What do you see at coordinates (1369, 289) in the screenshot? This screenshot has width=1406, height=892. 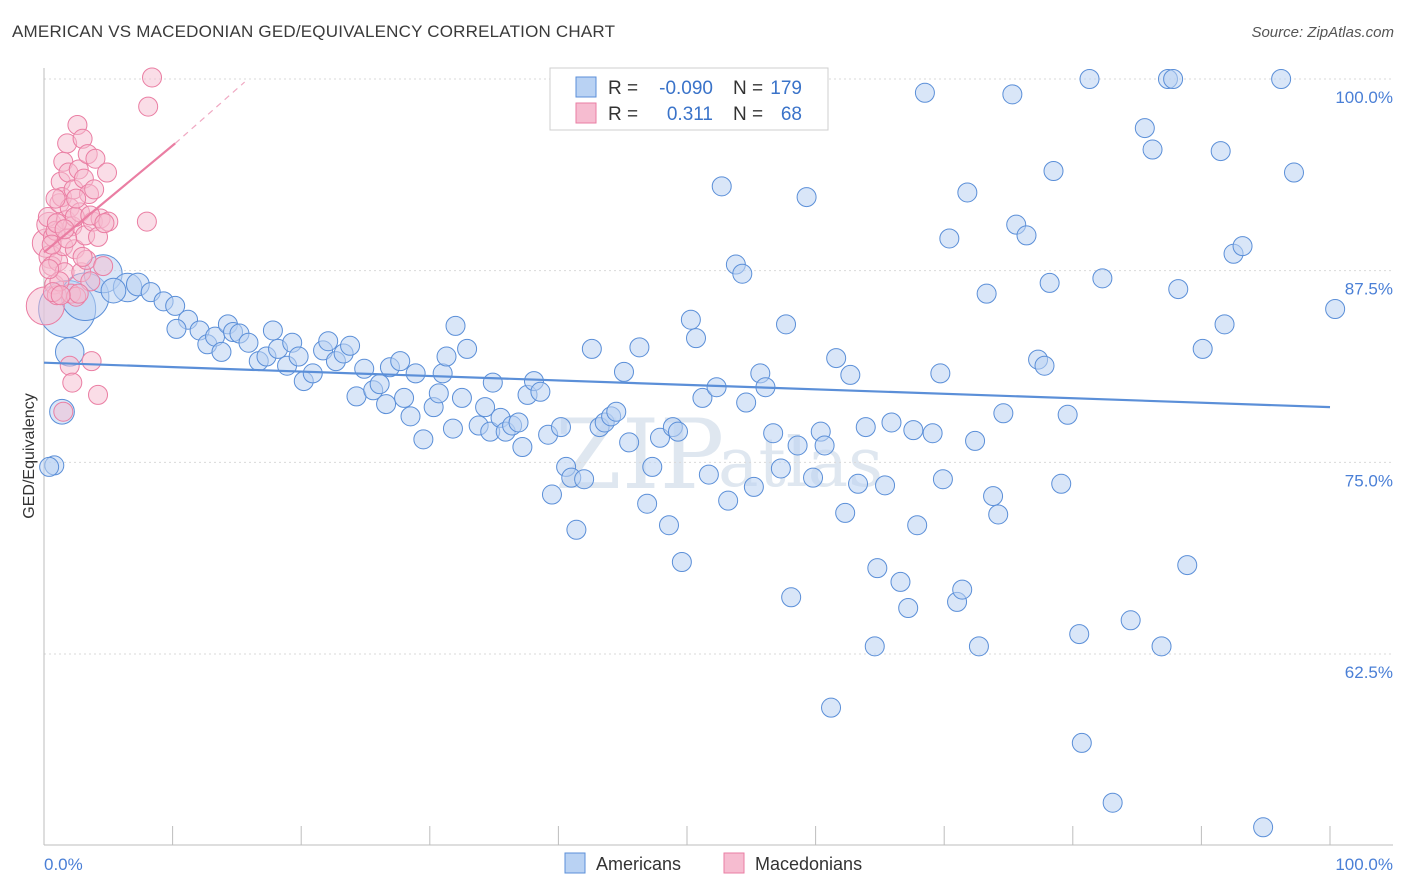 I see `y-tick-label: 87.5%` at bounding box center [1369, 289].